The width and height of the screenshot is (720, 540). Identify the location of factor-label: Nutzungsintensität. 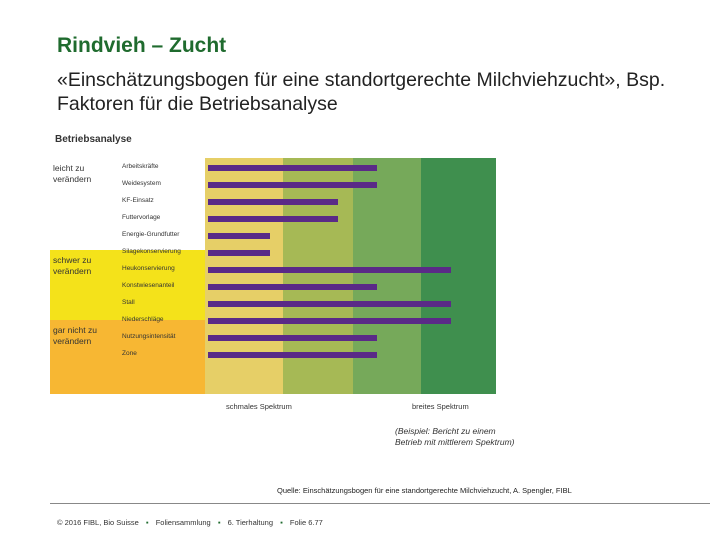
(149, 336).